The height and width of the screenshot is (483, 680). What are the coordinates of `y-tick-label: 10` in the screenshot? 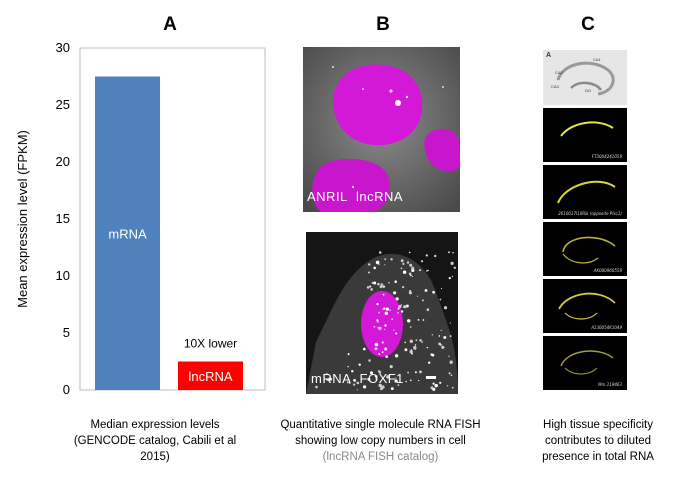 It's located at (63, 275).